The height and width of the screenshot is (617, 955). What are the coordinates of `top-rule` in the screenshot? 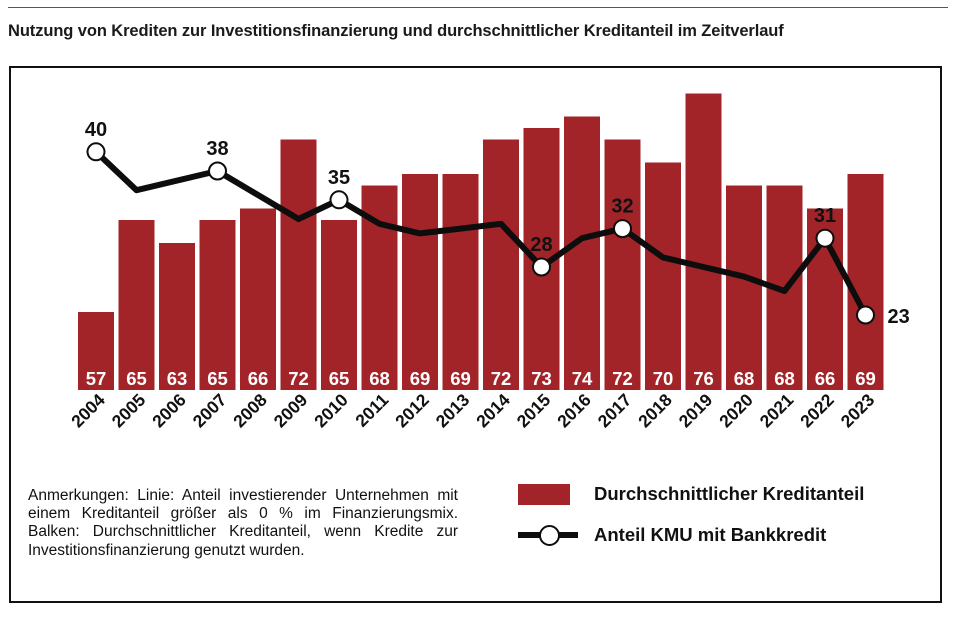 It's located at (478, 7).